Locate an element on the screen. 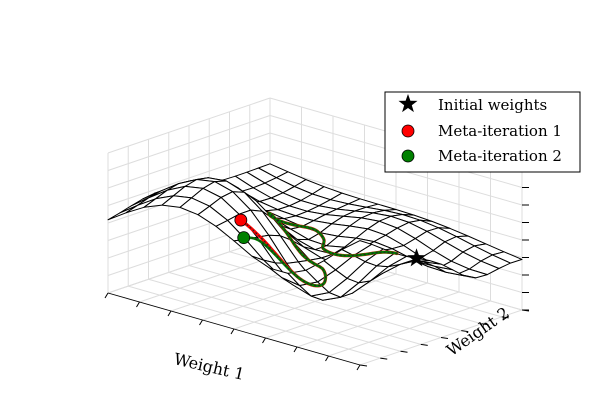 This screenshot has height=400, width=600. x-axis-line is located at coordinates (234, 329).